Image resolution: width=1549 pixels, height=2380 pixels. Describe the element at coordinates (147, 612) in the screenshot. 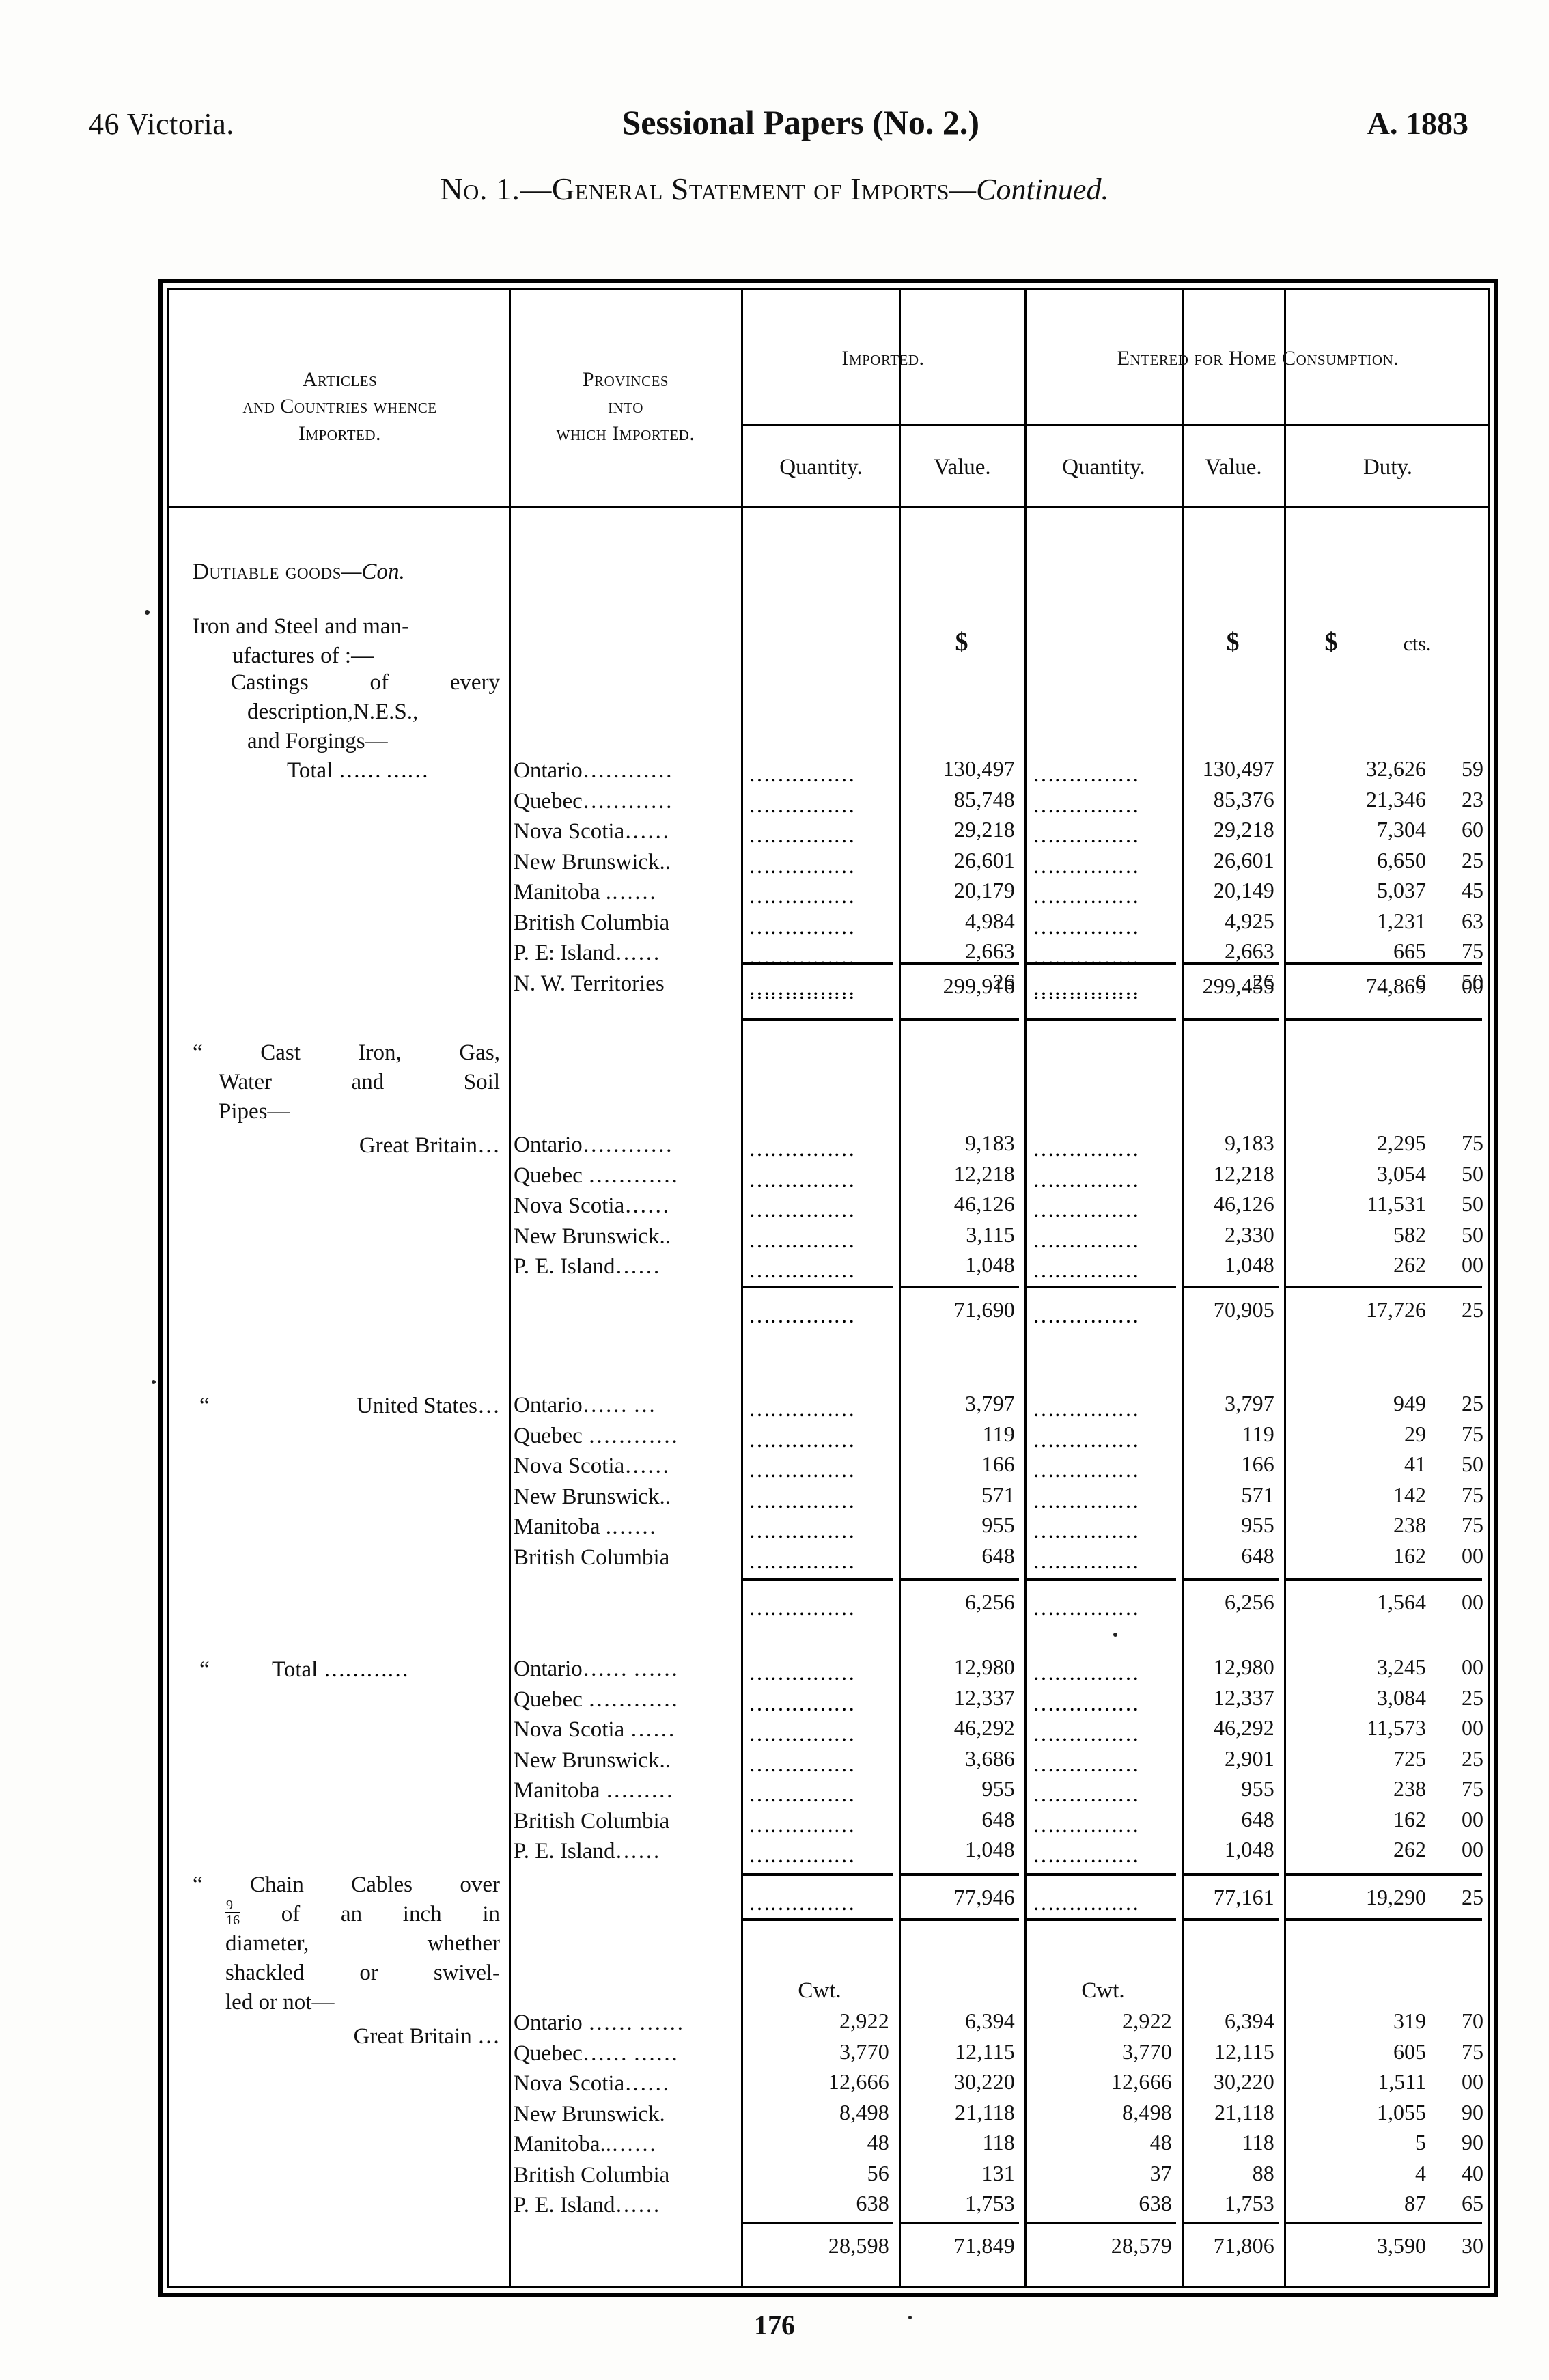

I see `scan-speck` at that location.